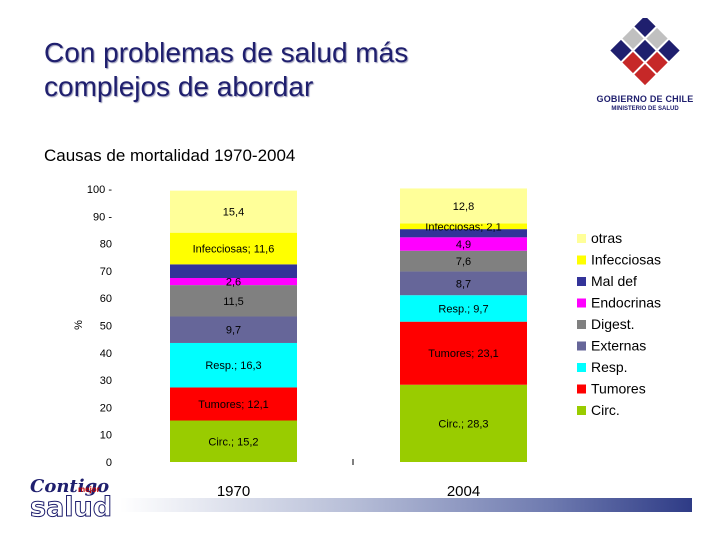  I want to click on bar-segment-infecciosas-1970, so click(233, 248).